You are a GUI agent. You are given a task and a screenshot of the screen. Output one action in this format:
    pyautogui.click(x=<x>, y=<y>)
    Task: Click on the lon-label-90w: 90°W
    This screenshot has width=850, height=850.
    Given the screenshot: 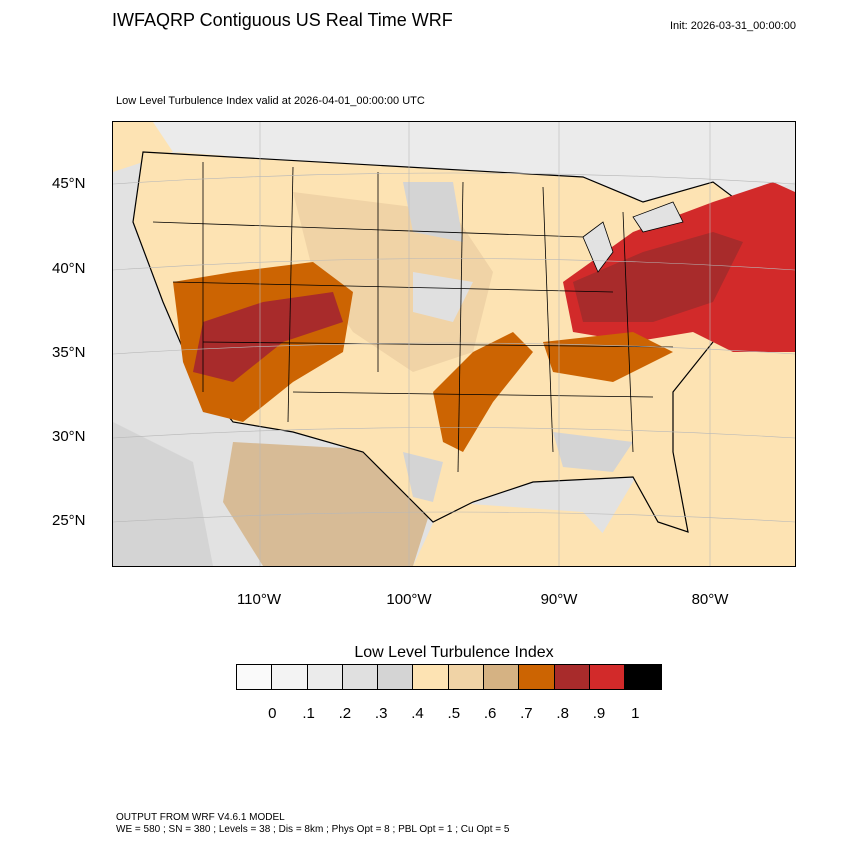 What is the action you would take?
    pyautogui.click(x=559, y=599)
    